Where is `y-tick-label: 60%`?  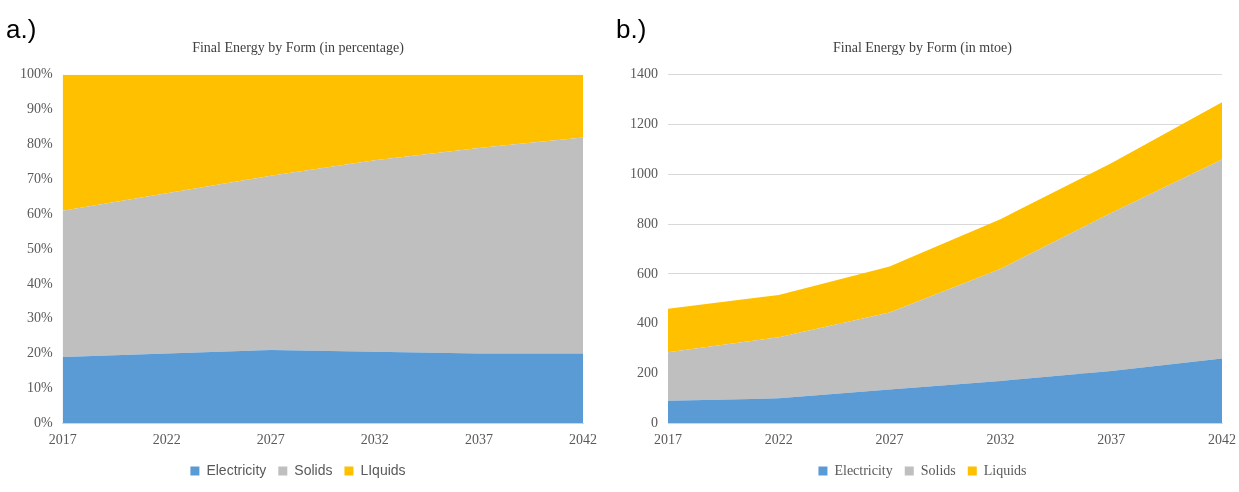
y-tick-label: 60% is located at coordinates (39, 213).